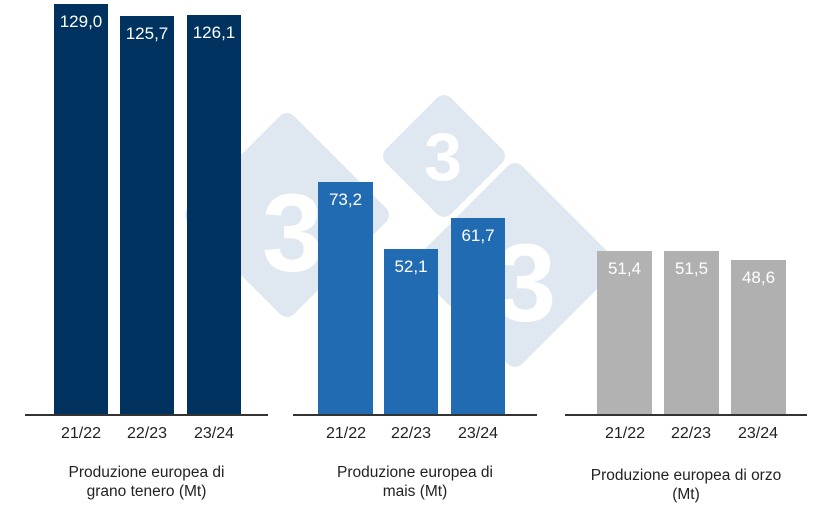 The width and height of the screenshot is (820, 512). What do you see at coordinates (478, 235) in the screenshot?
I see `value-label: 61,7` at bounding box center [478, 235].